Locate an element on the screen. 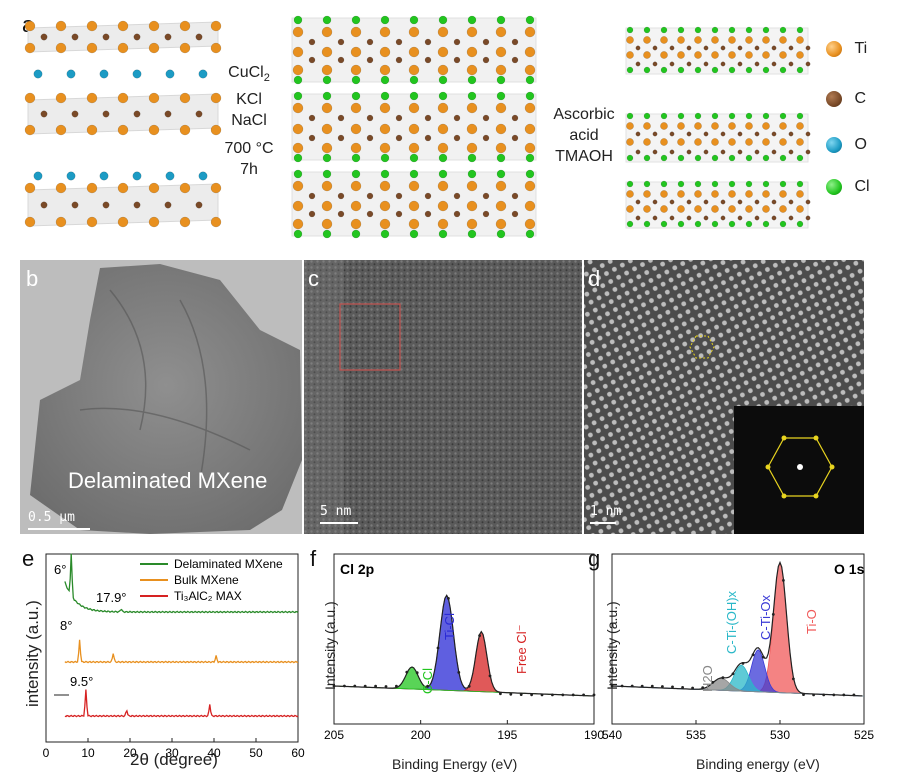 The height and width of the screenshot is (776, 907). x-tick-label: 0 is located at coordinates (46, 753).